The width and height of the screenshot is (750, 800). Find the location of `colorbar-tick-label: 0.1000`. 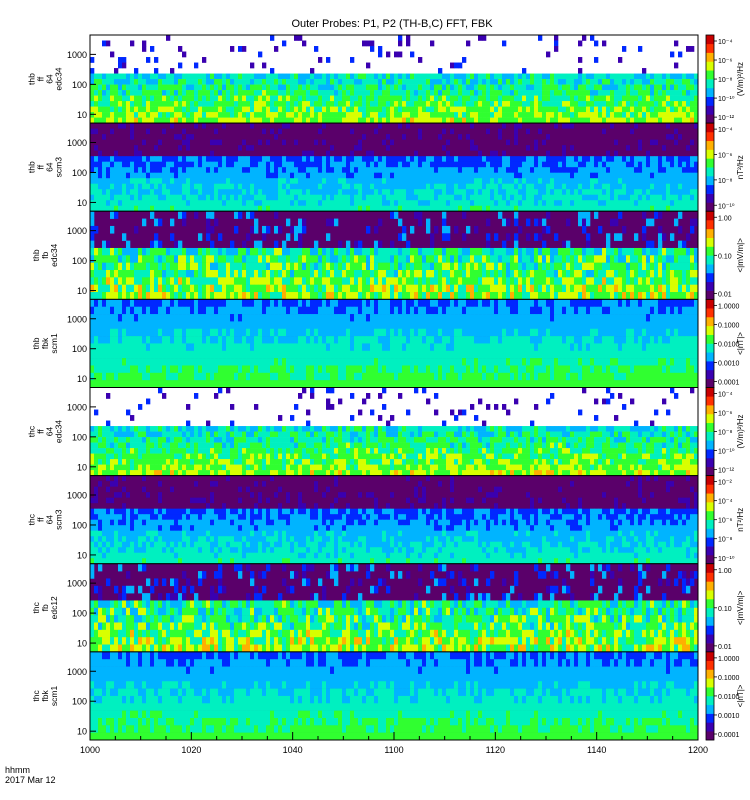

colorbar-tick-label: 0.1000 is located at coordinates (729, 678).